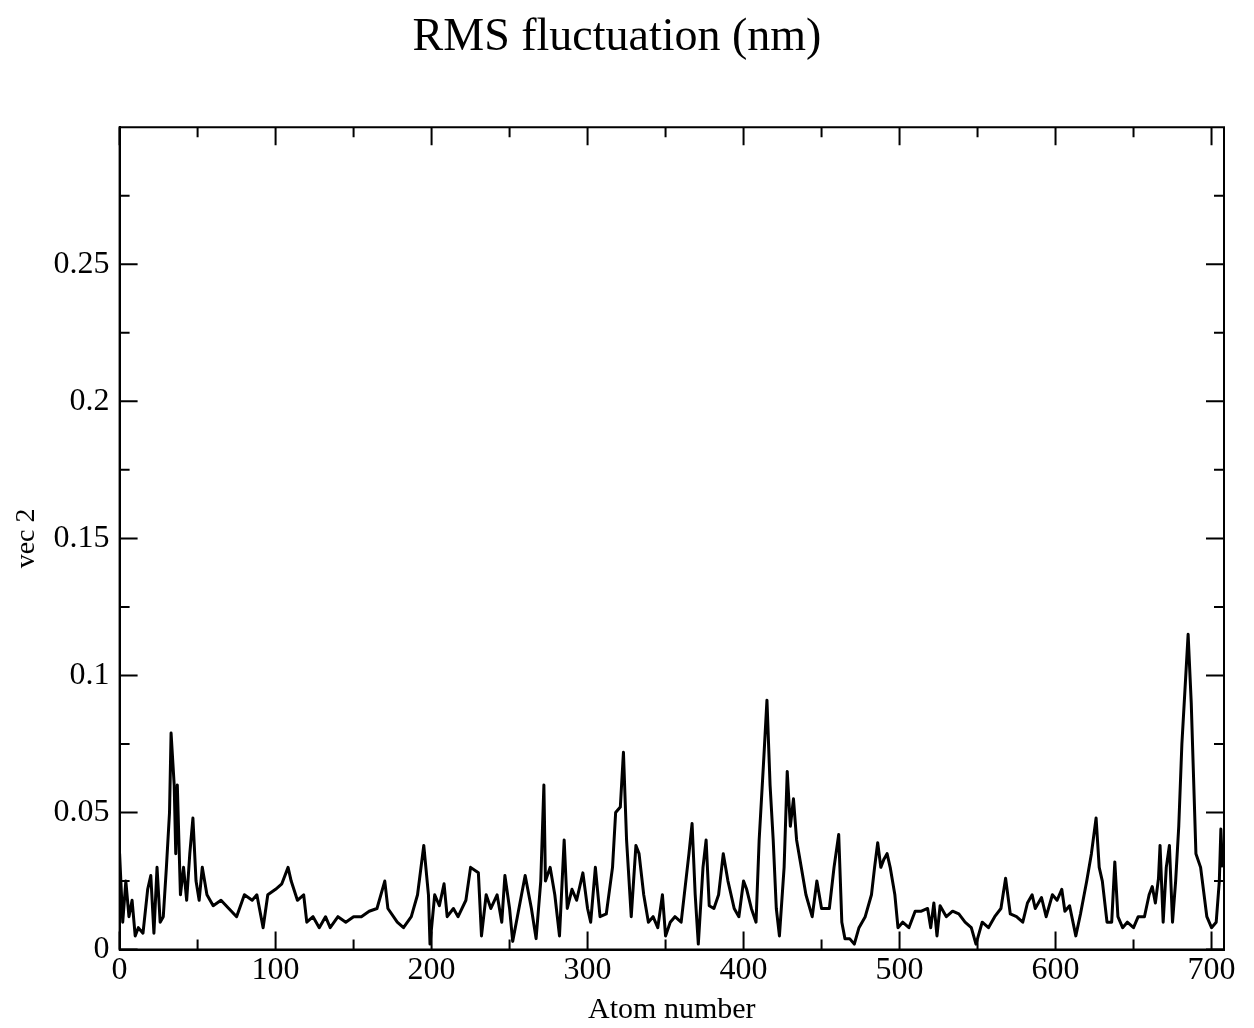 The width and height of the screenshot is (1254, 1028). I want to click on chart-title: RMS fluctuation (nm), so click(617, 34).